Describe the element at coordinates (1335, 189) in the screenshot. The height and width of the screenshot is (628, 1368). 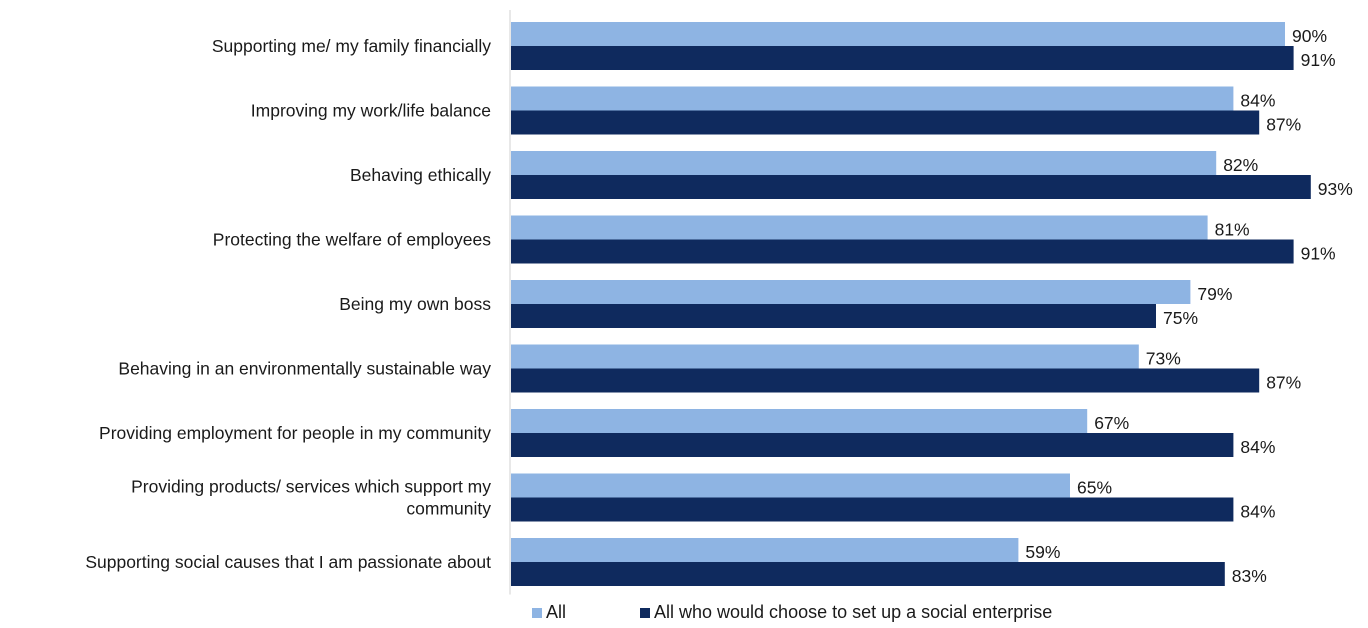
I see `data-label: 93%` at that location.